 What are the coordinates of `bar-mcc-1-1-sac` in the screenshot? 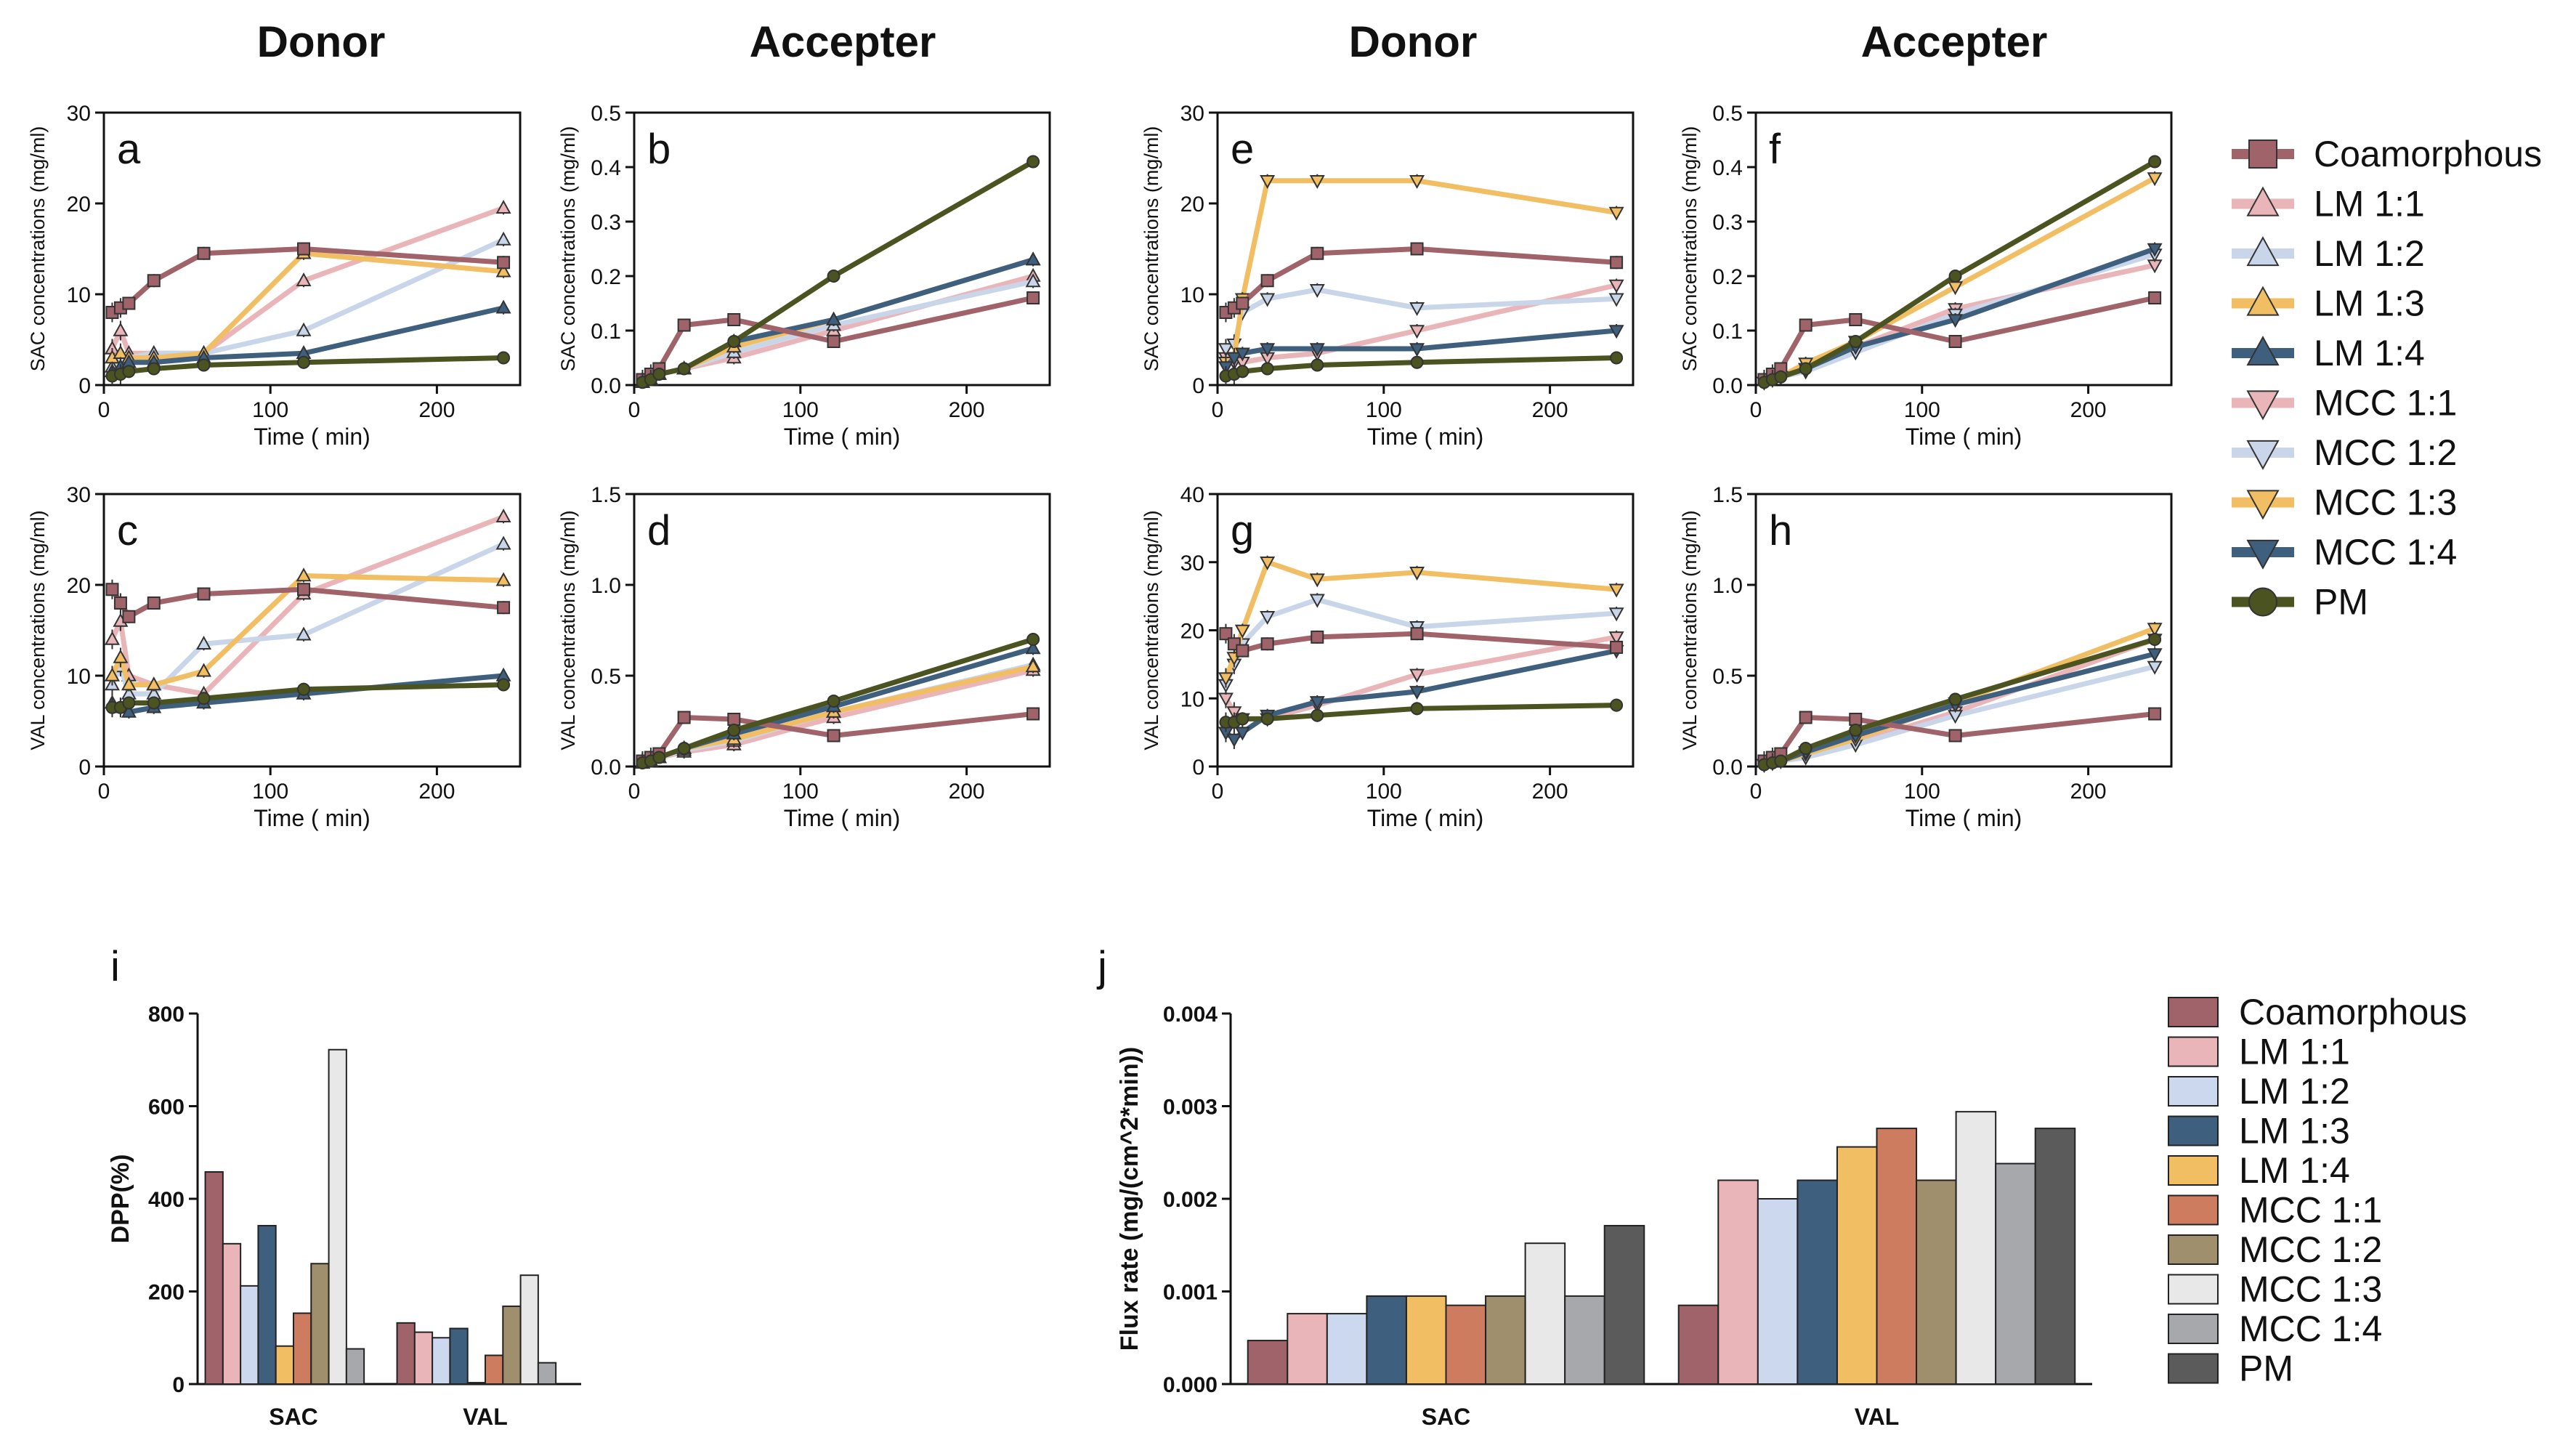 It's located at (1466, 1344).